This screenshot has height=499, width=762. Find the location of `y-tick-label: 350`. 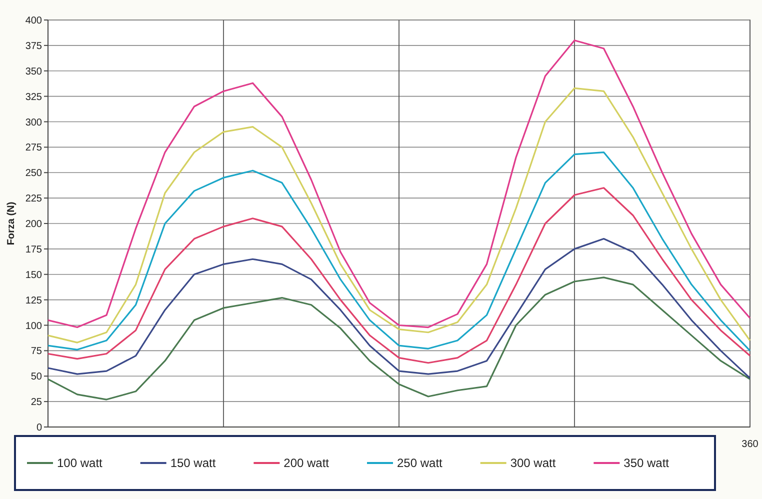

y-tick-label: 350 is located at coordinates (33, 72).